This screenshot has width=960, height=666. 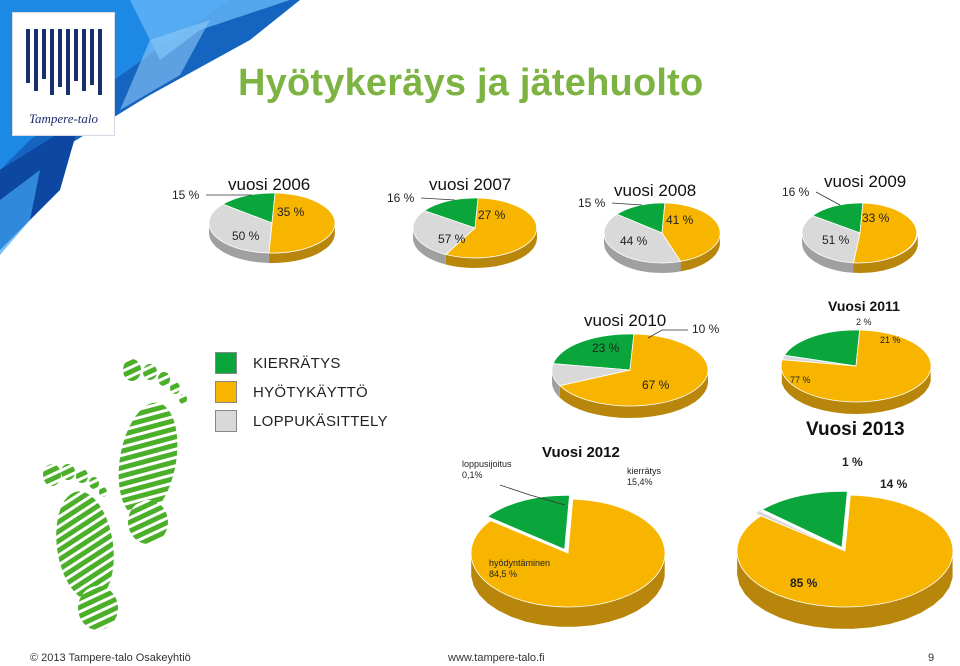 I want to click on chart-title: vuosi 2009, so click(x=865, y=181).